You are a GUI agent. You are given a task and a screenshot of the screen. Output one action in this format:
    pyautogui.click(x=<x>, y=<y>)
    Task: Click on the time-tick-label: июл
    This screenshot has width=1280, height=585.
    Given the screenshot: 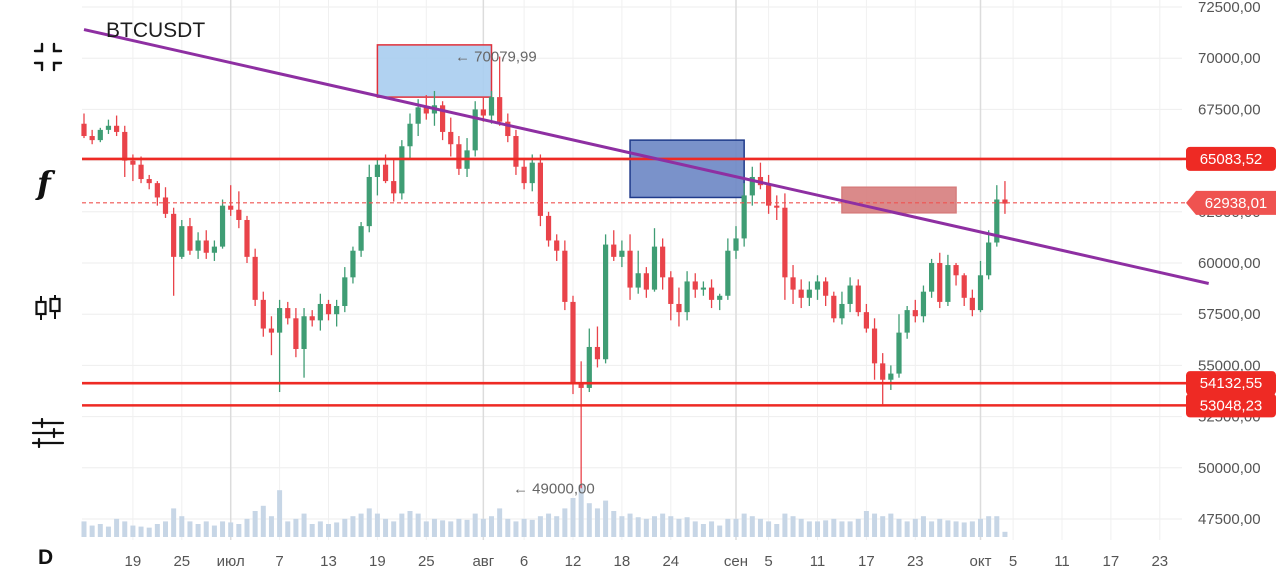 What is the action you would take?
    pyautogui.click(x=231, y=561)
    